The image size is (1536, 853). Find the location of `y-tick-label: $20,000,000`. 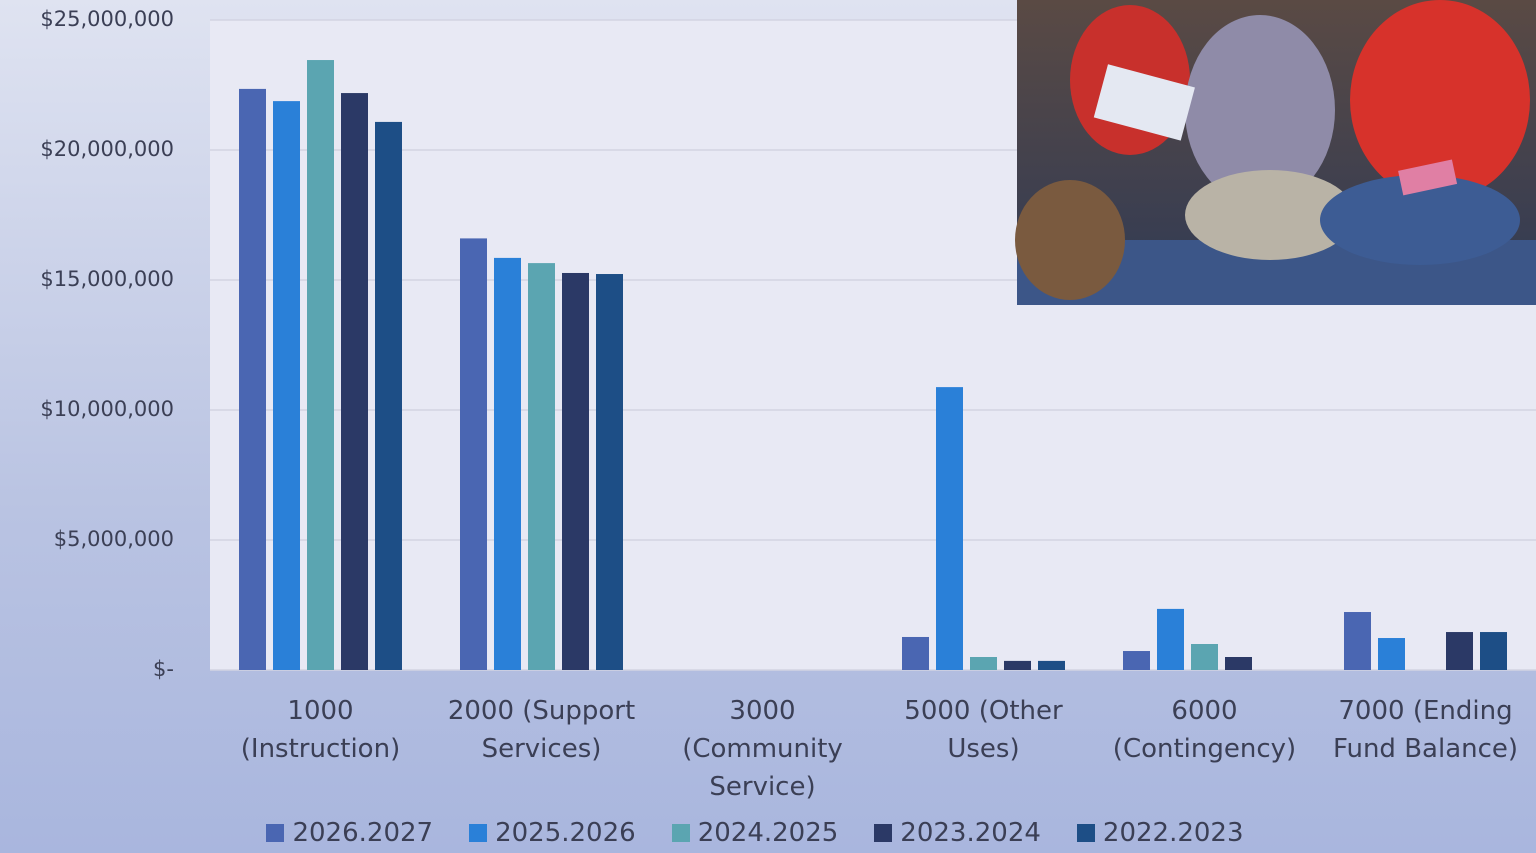

y-tick-label: $20,000,000 is located at coordinates (107, 149).